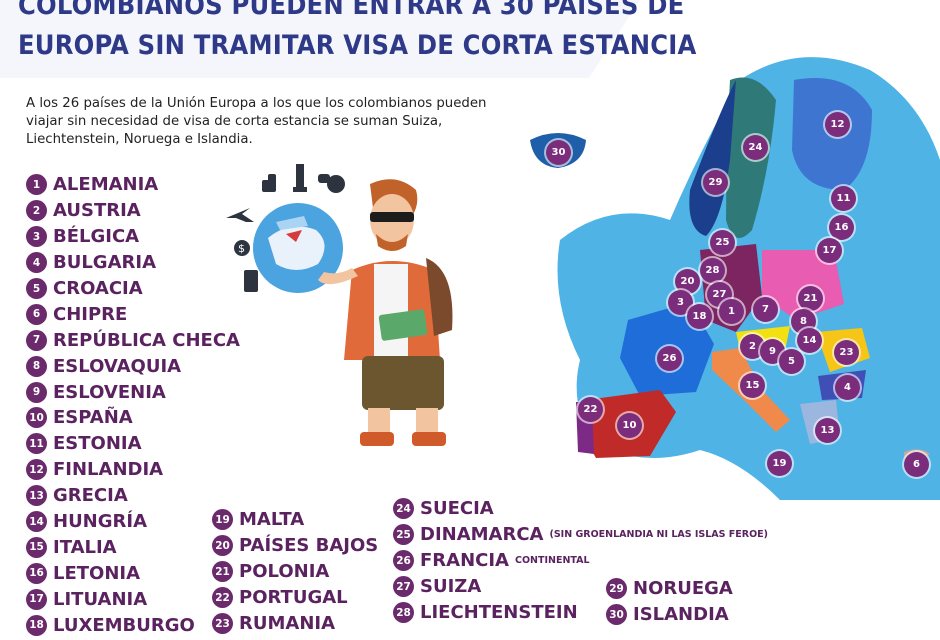 This screenshot has width=940, height=640. I want to click on country-name: REPÚBLICA CHECA, so click(146, 340).